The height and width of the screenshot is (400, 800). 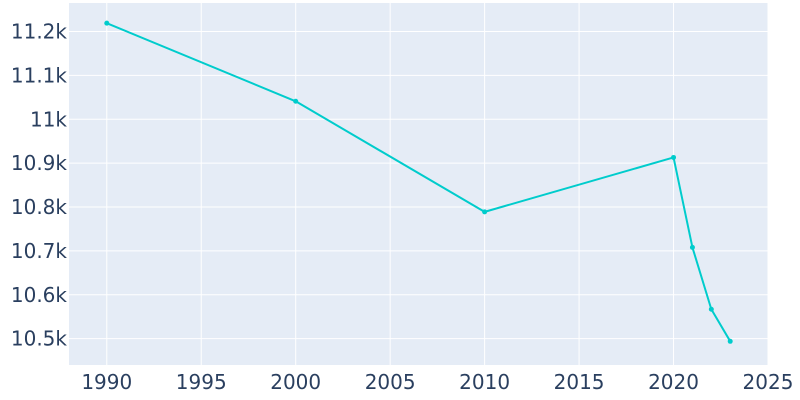 I want to click on x-tick-label: 2015, so click(x=579, y=382).